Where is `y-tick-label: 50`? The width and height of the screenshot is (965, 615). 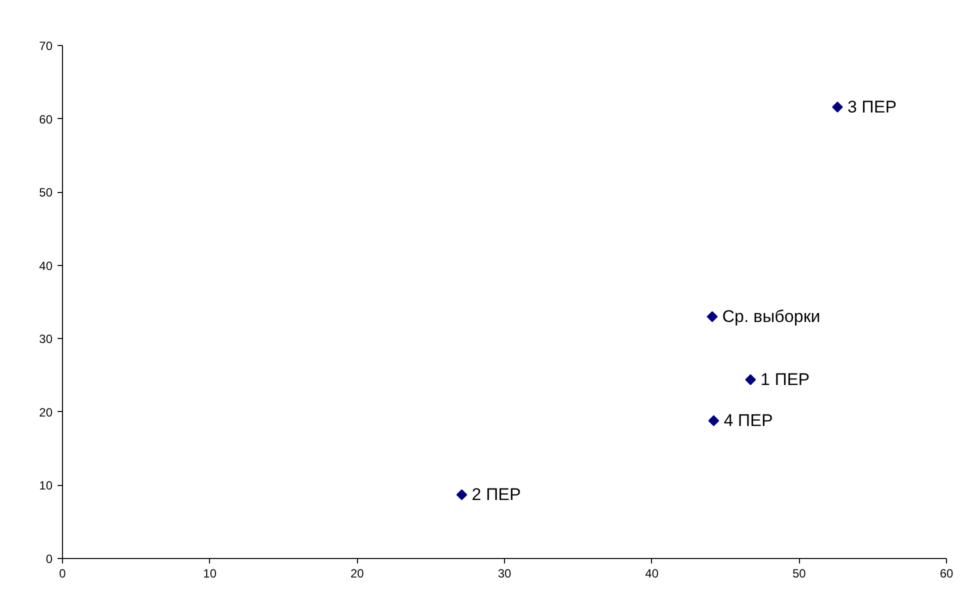 y-tick-label: 50 is located at coordinates (46, 193).